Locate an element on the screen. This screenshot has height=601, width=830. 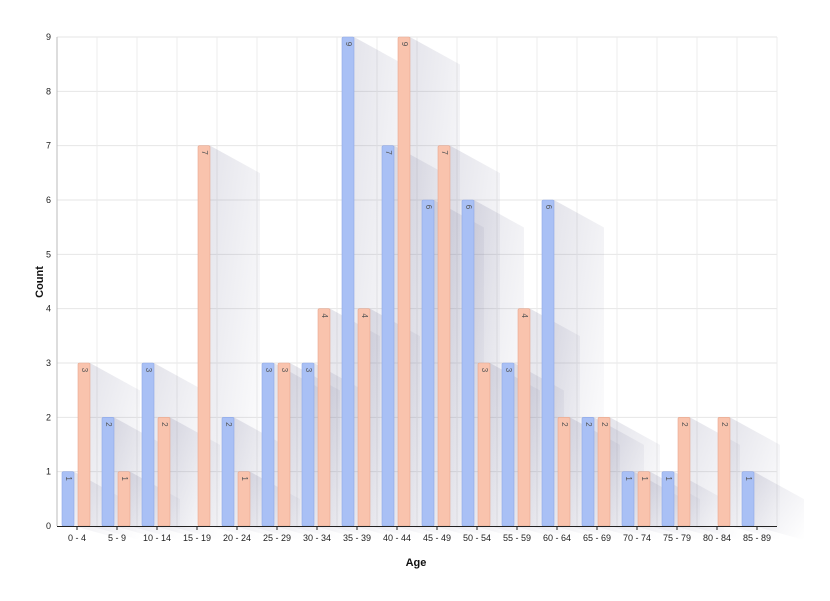
y-axis-ticks: 0 1 2 3 4 5 6 7 8 9 is located at coordinates (48, 281).